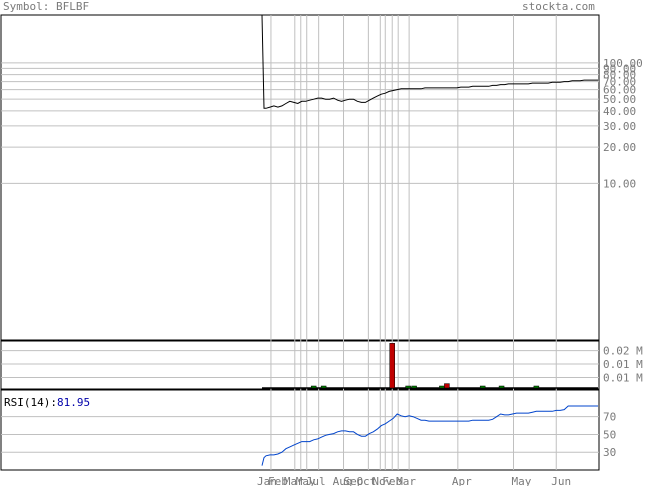  What do you see at coordinates (619, 183) in the screenshot?
I see `price-tick-label: 10.00` at bounding box center [619, 183].